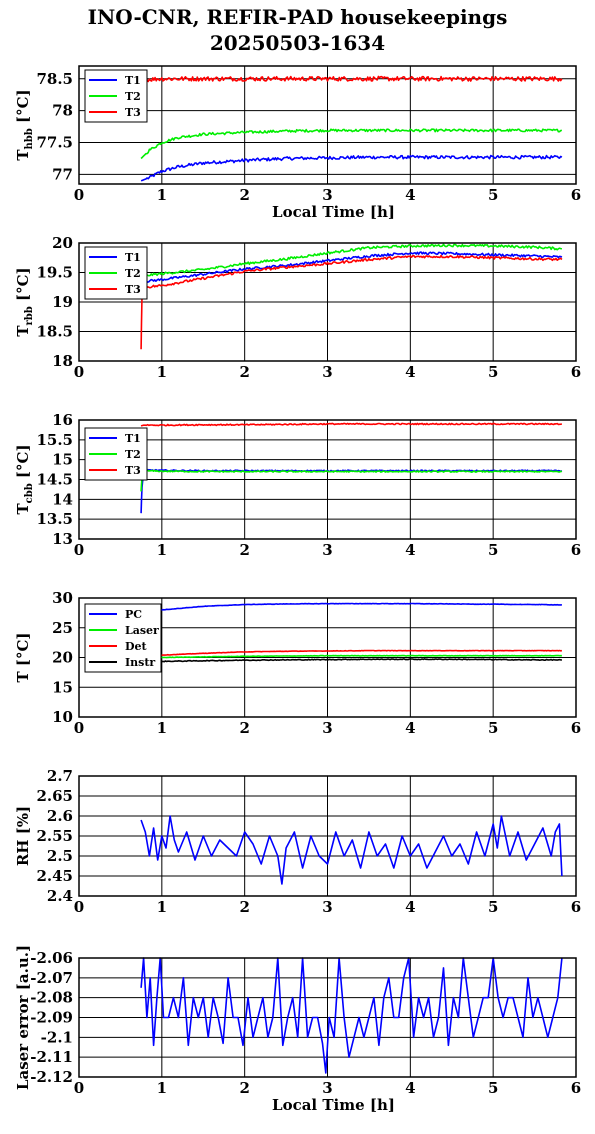  Describe the element at coordinates (51, 978) in the screenshot. I see `y-tick-label: -2.07` at that location.